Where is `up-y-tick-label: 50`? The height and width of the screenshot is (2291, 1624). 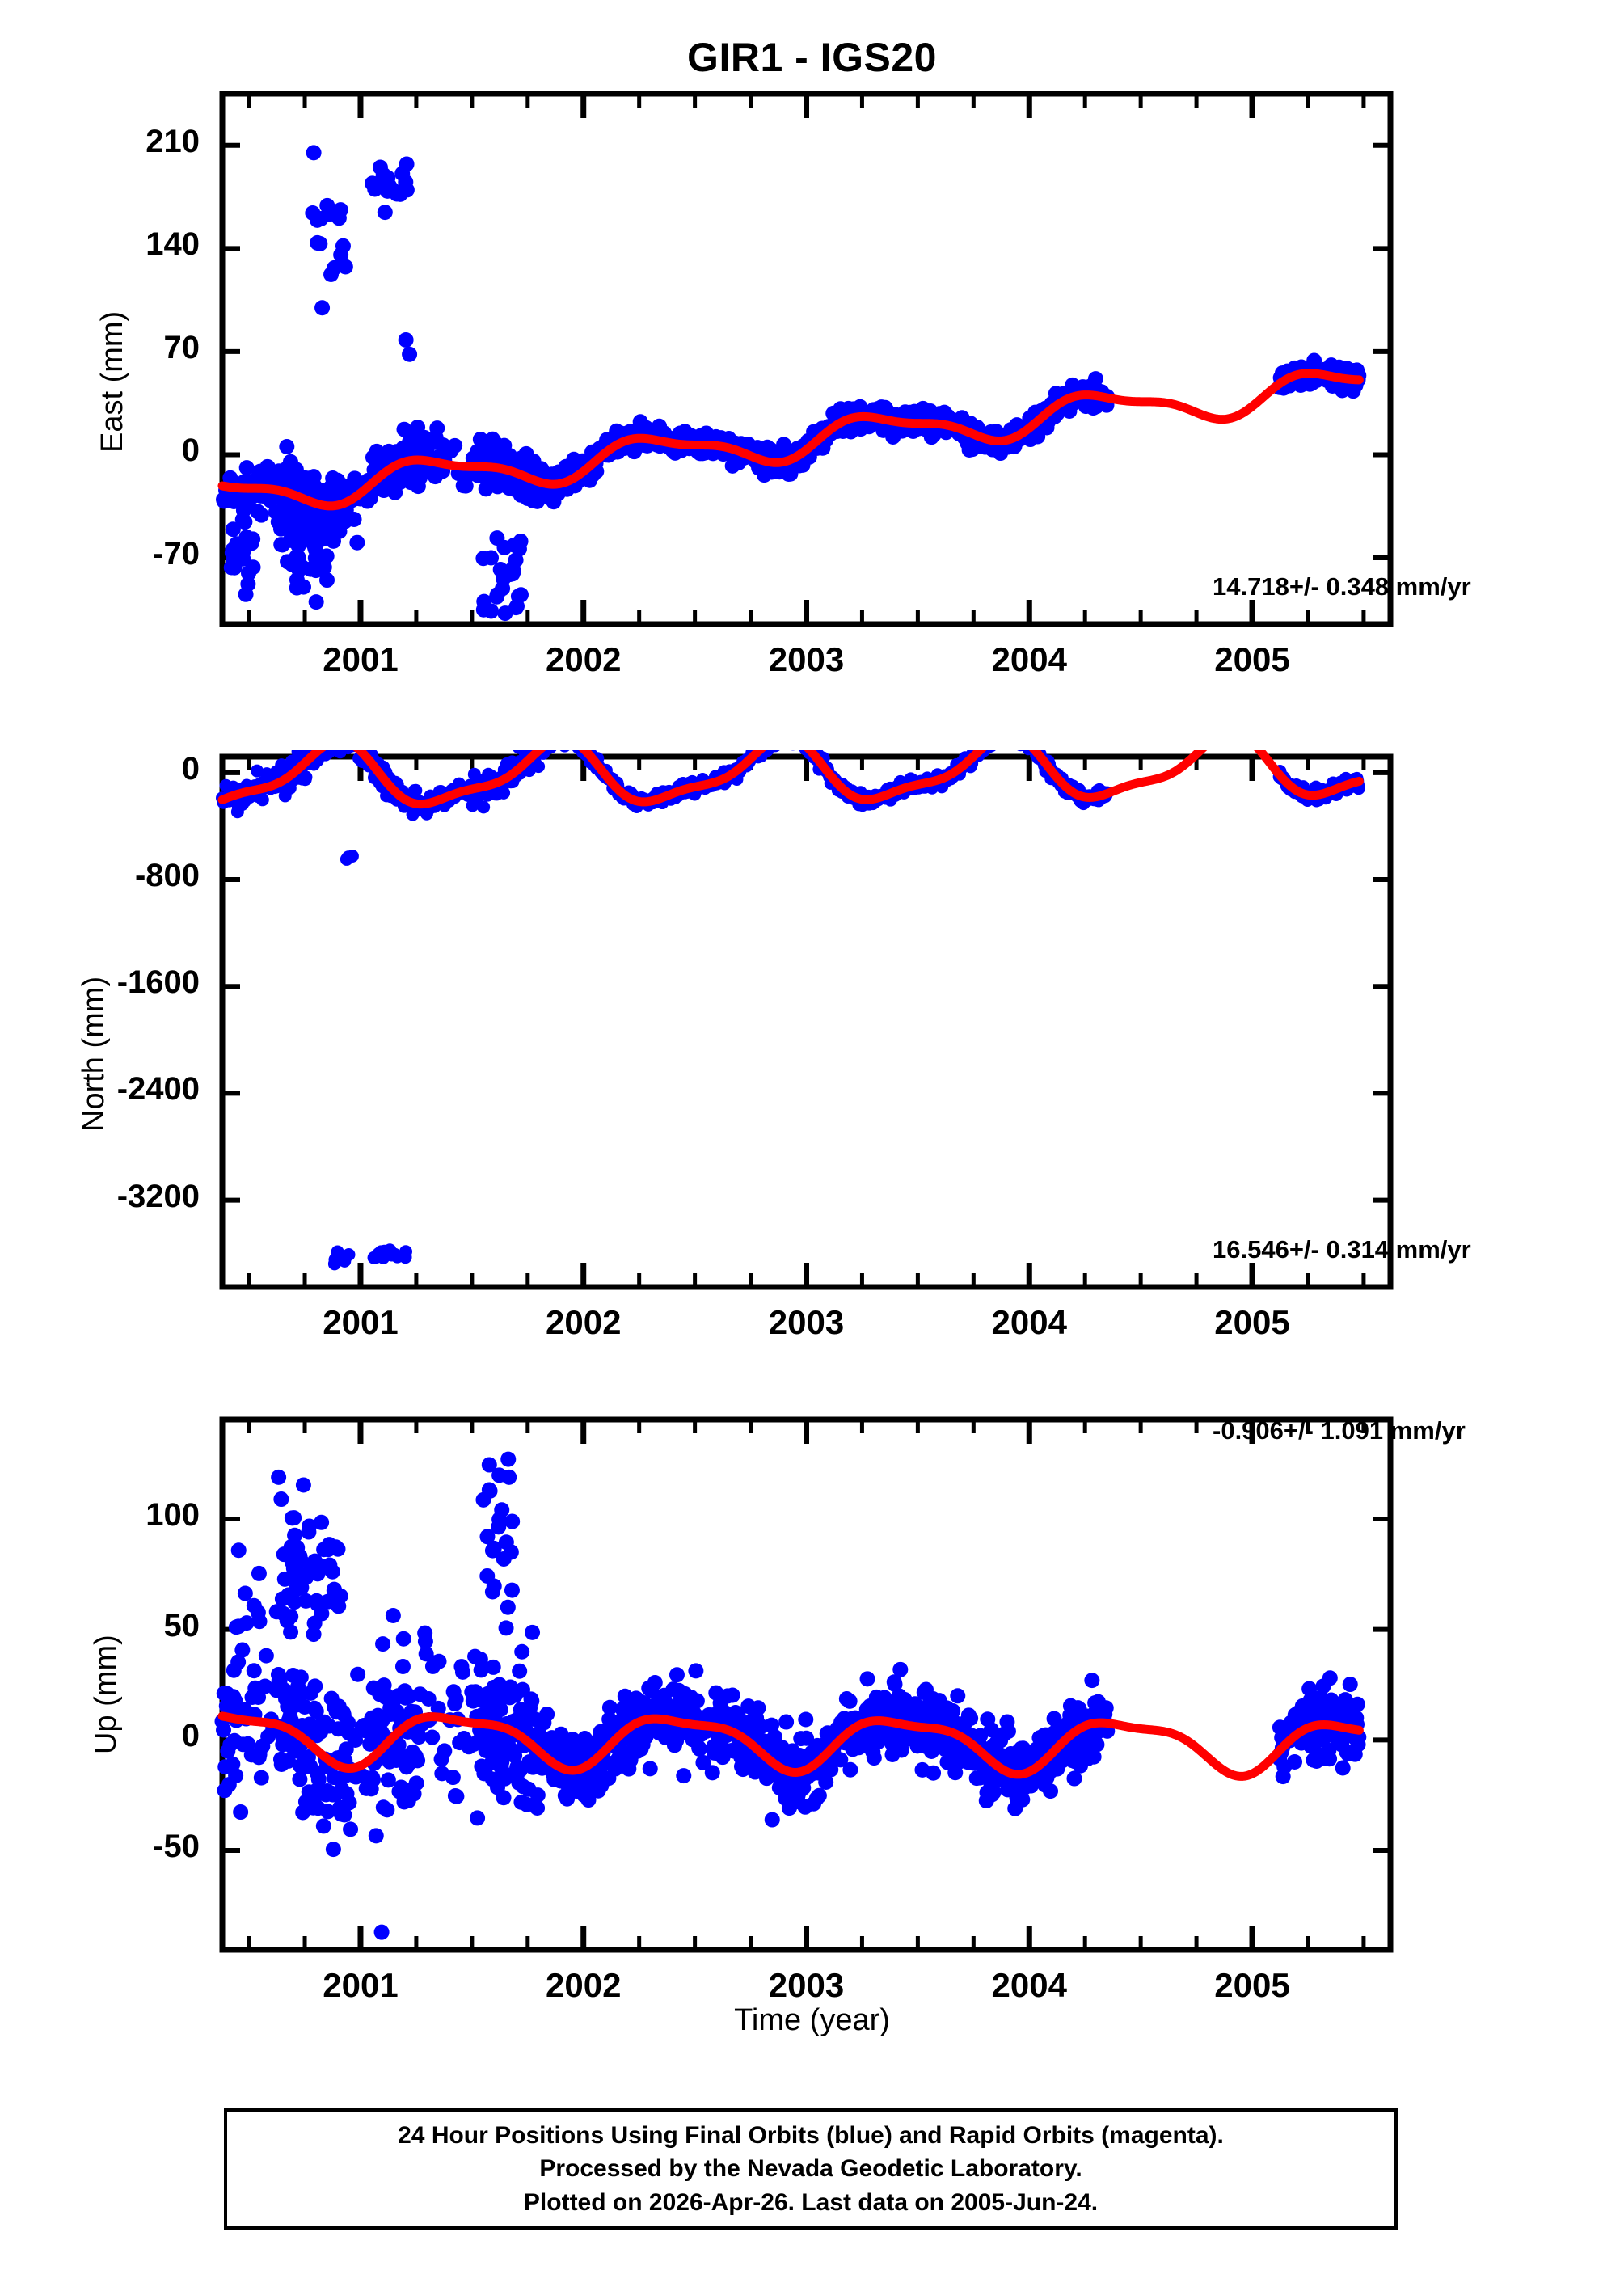
up-y-tick-label: 50 is located at coordinates (181, 1625).